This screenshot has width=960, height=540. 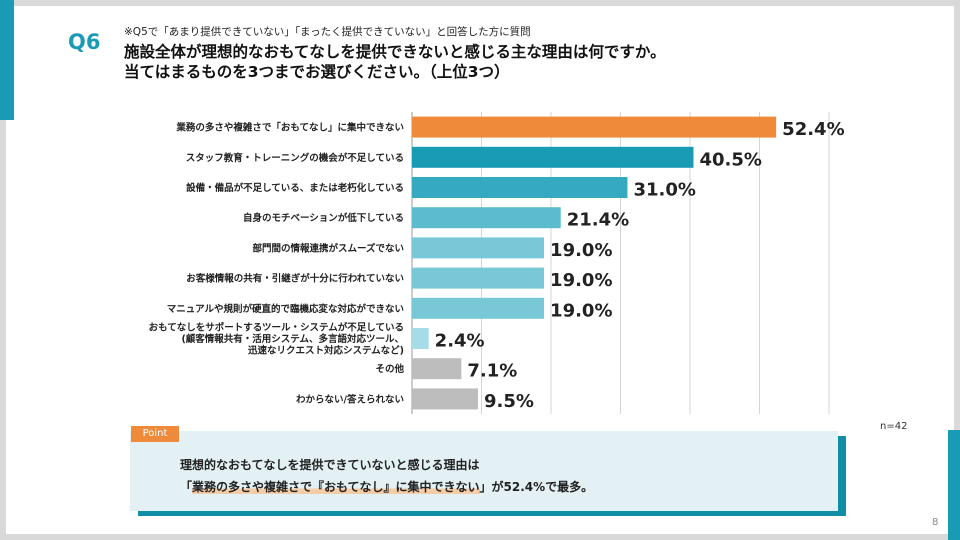 I want to click on point-text-line2: 「業務の多さや複雑さで『おもてなし』に集中できない」が52.4%で最多。, so click(x=386, y=486).